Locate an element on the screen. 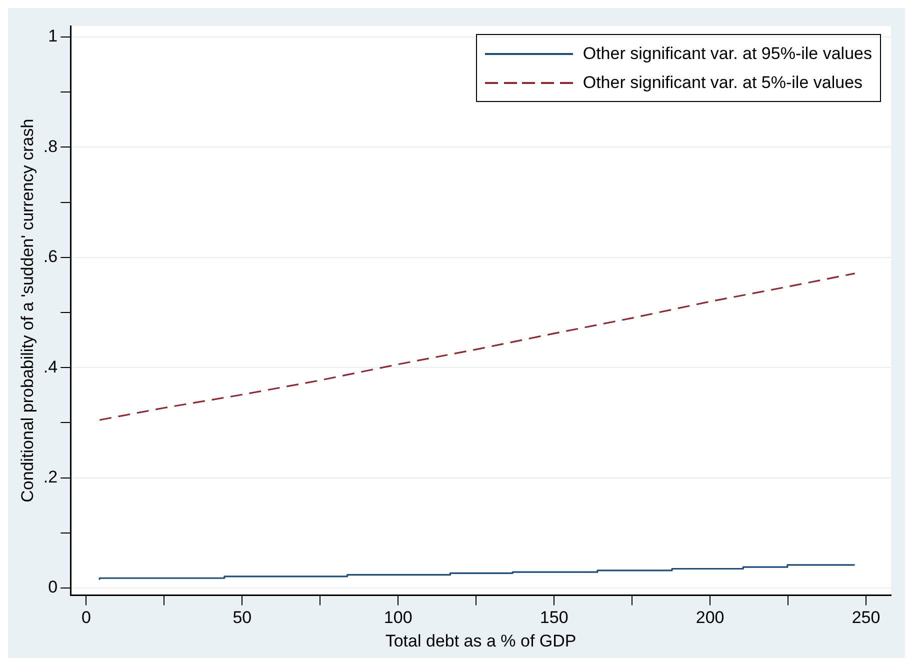 This screenshot has height=666, width=913. x-tick-label: 0 is located at coordinates (86, 618).